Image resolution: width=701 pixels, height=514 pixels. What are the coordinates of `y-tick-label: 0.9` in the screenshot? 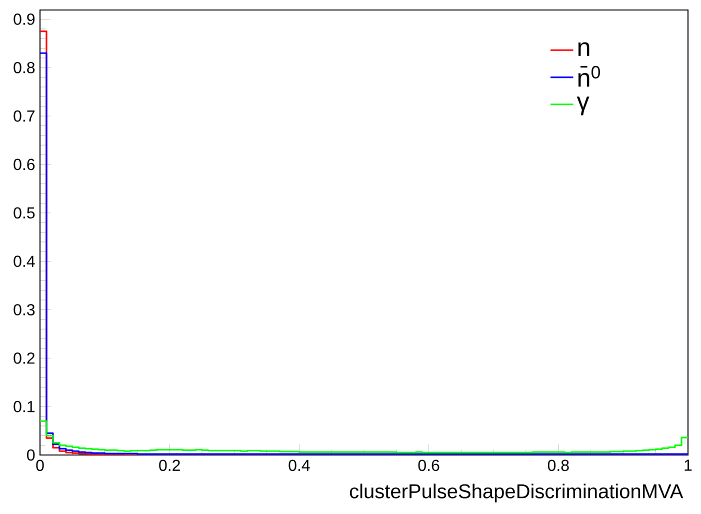 It's located at (24, 19).